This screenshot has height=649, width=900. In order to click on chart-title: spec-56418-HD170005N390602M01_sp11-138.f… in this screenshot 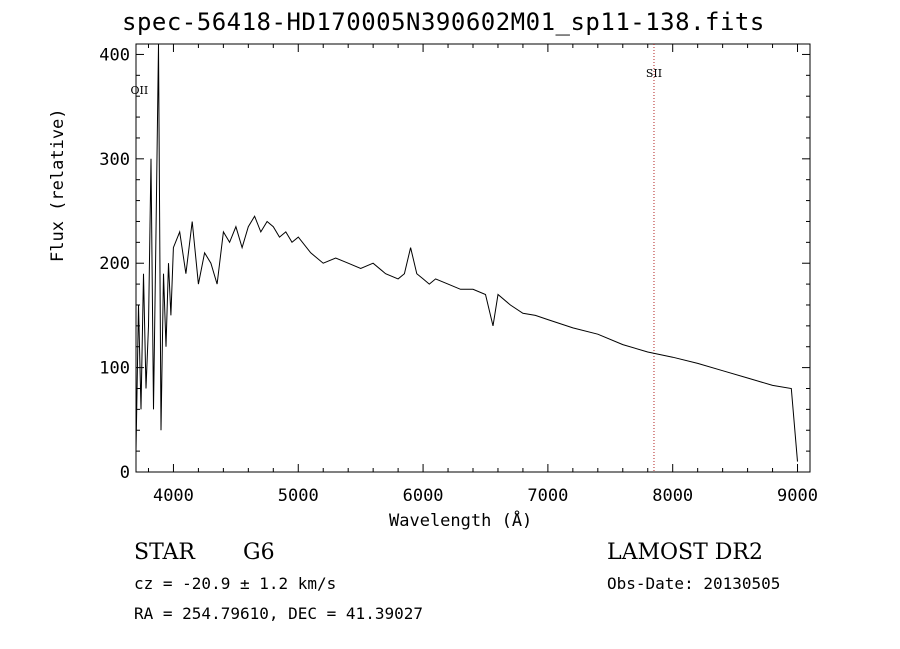, I will do `click(443, 22)`.